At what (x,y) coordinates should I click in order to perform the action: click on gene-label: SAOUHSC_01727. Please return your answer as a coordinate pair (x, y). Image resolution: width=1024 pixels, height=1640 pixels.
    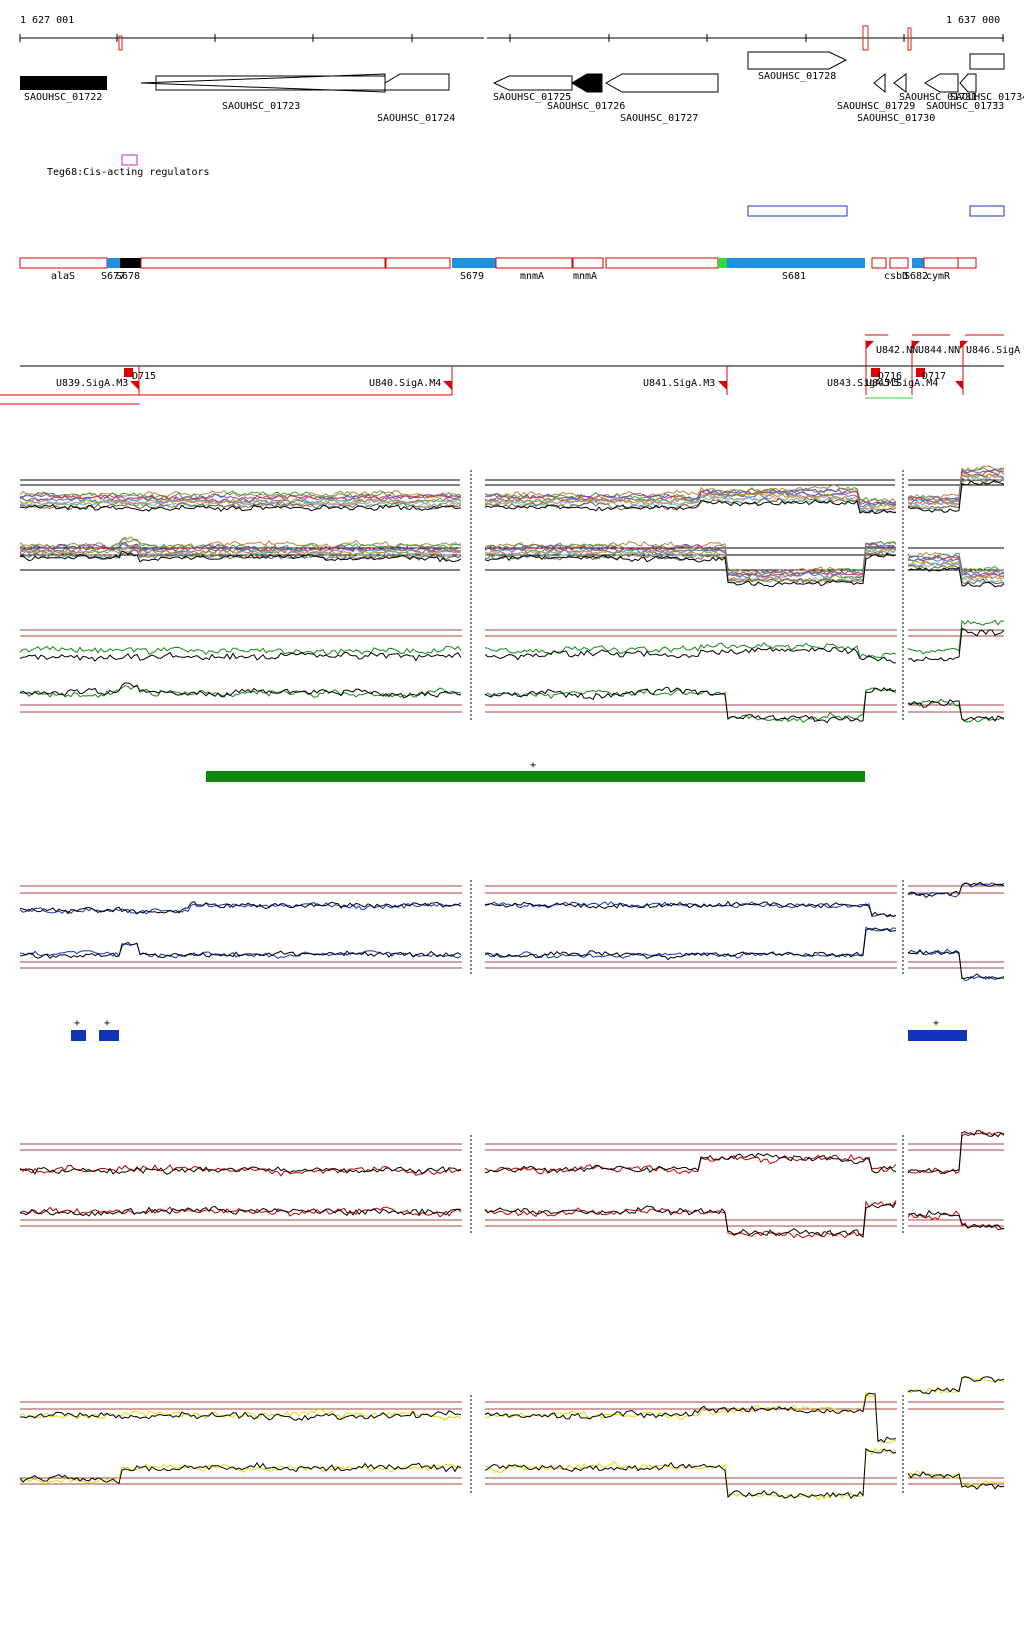
    Looking at the image, I should click on (659, 118).